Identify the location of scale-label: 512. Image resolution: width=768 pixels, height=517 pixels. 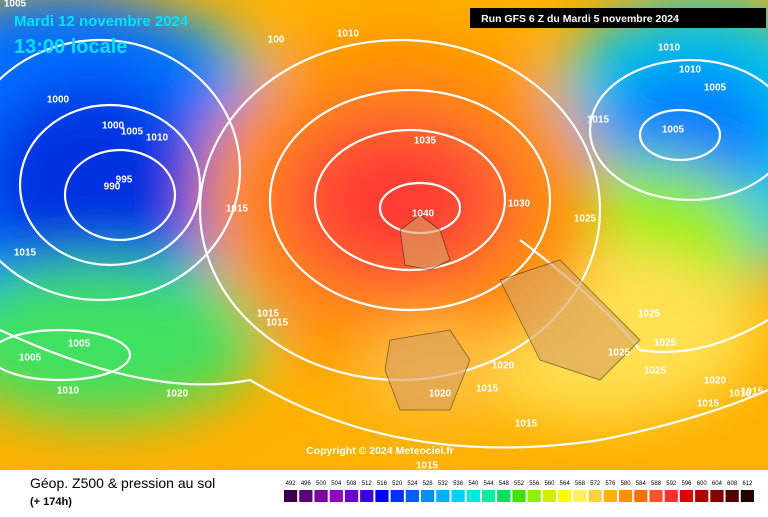
(367, 484).